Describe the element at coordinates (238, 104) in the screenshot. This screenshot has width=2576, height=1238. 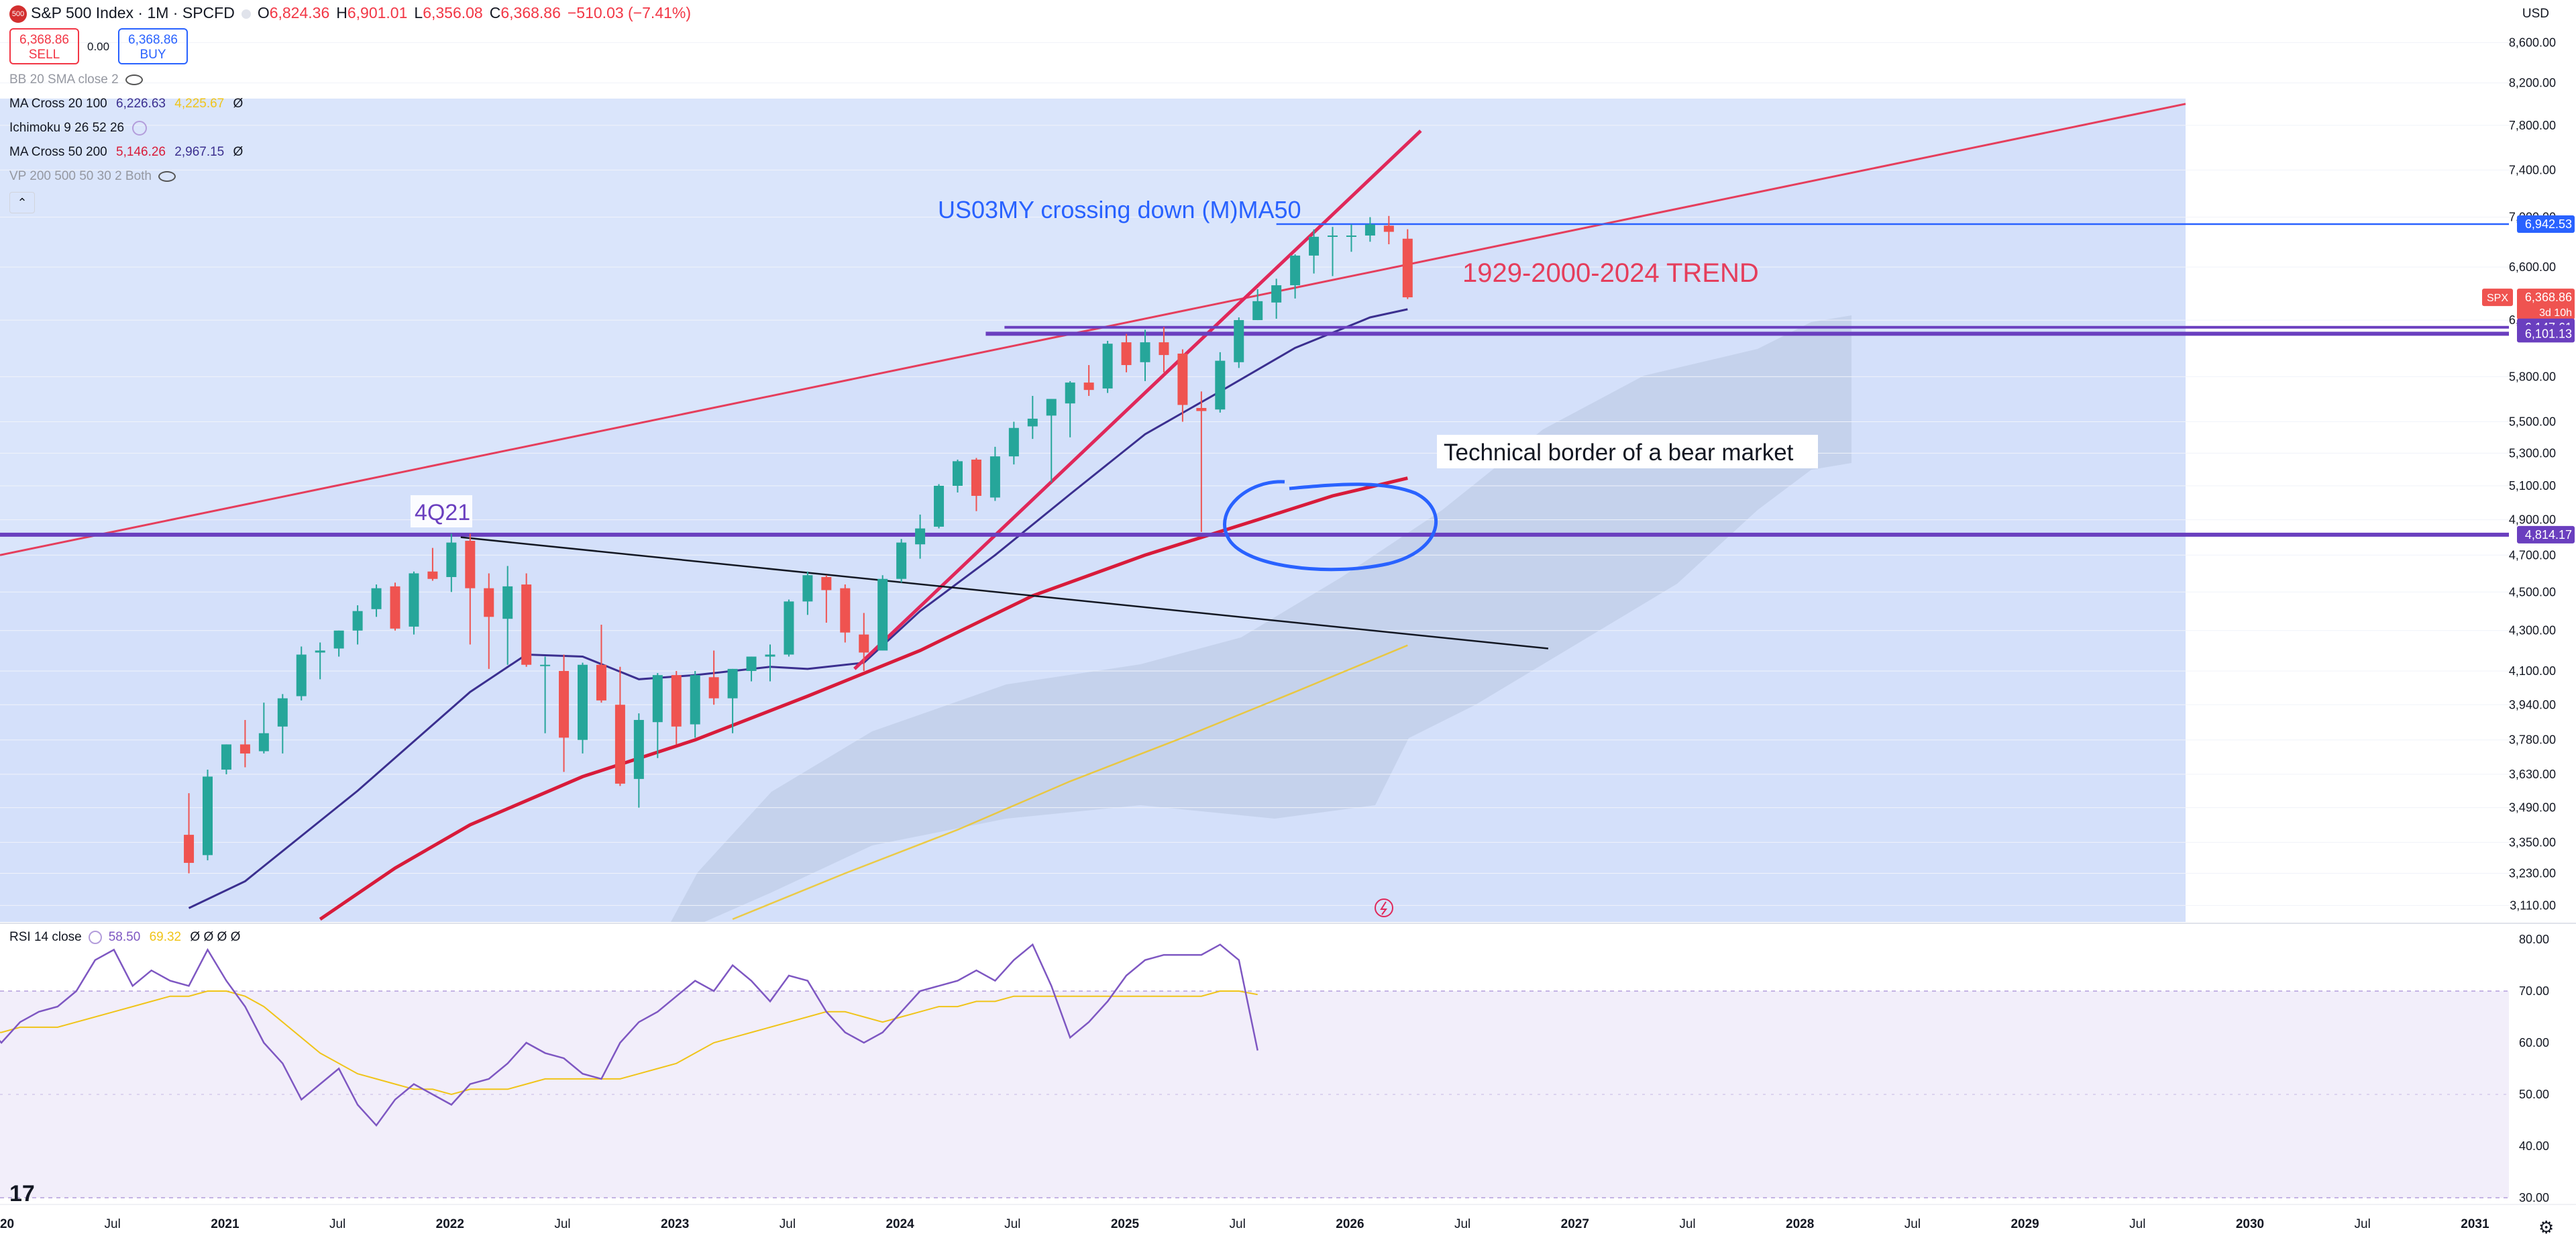
I see `indicator-value: Ø` at that location.